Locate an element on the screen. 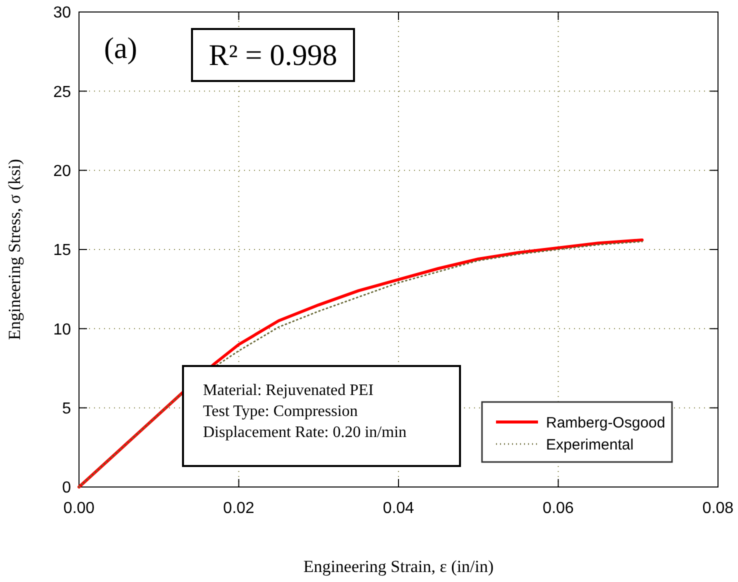 The image size is (738, 582). y-axis-title: Engineering Stress, σ (ksi) is located at coordinates (14, 249).